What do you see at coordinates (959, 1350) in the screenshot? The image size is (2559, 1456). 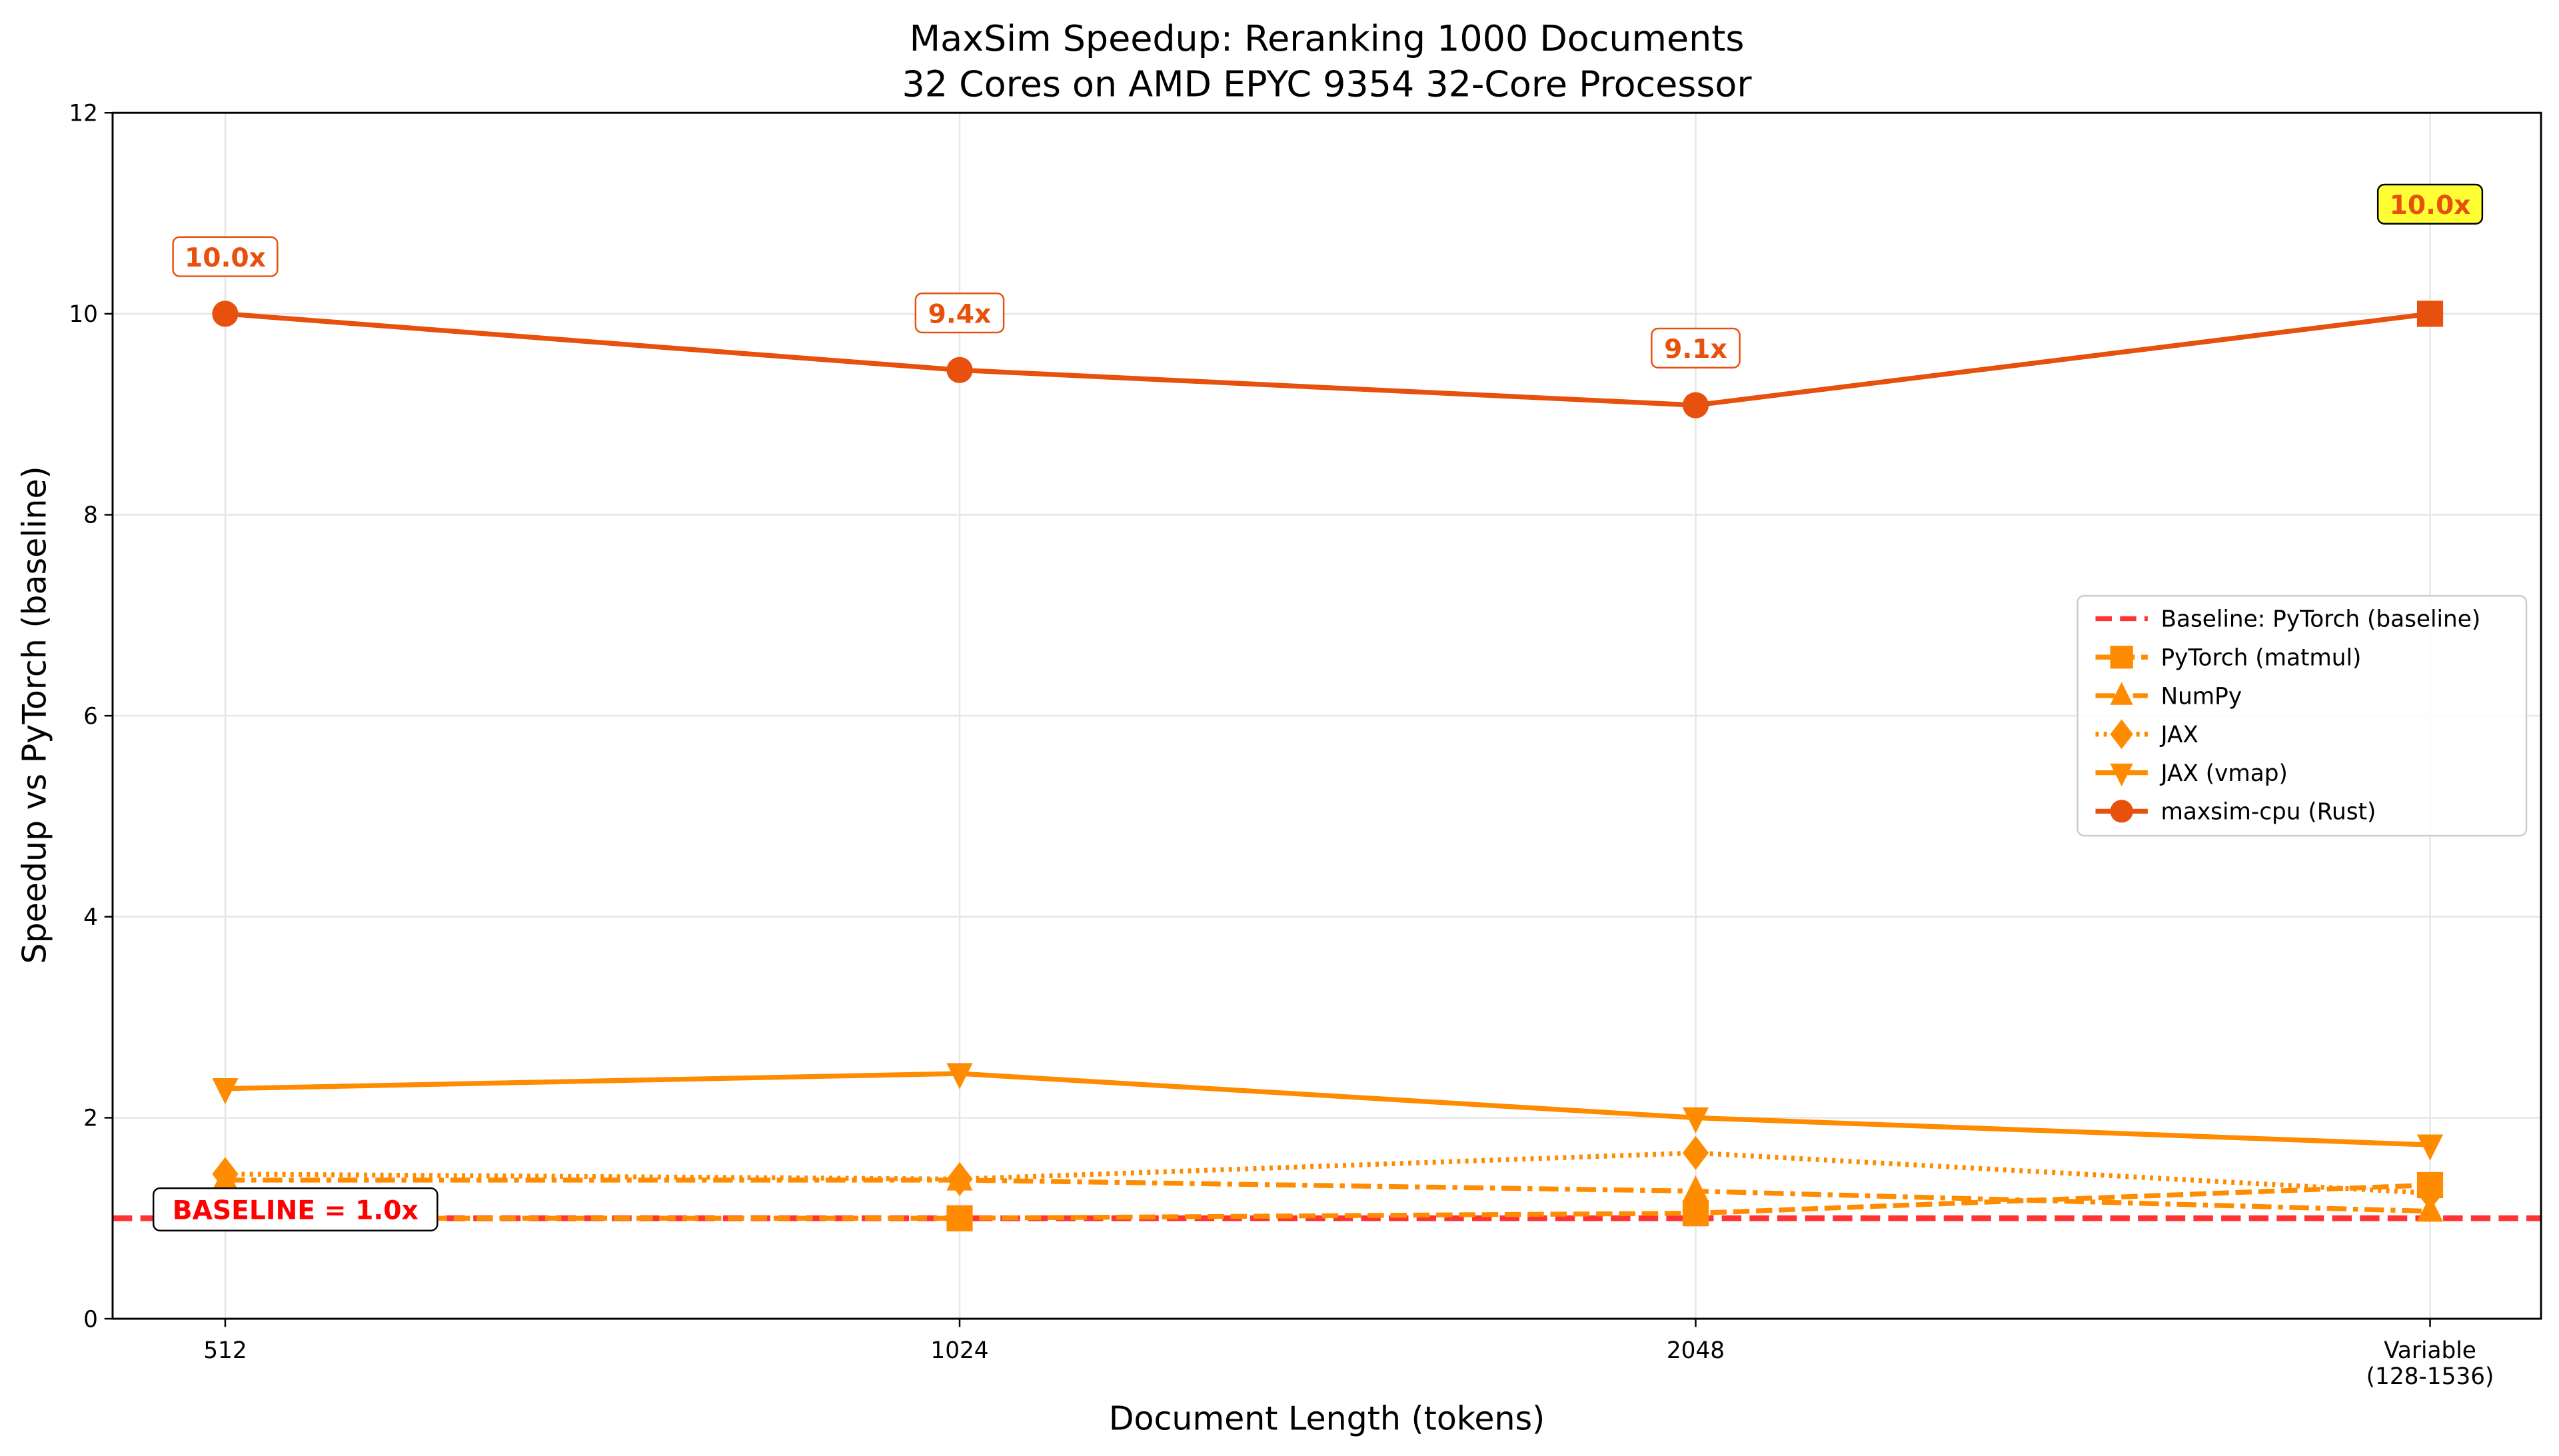 I see `x-tick-label: 1024` at bounding box center [959, 1350].